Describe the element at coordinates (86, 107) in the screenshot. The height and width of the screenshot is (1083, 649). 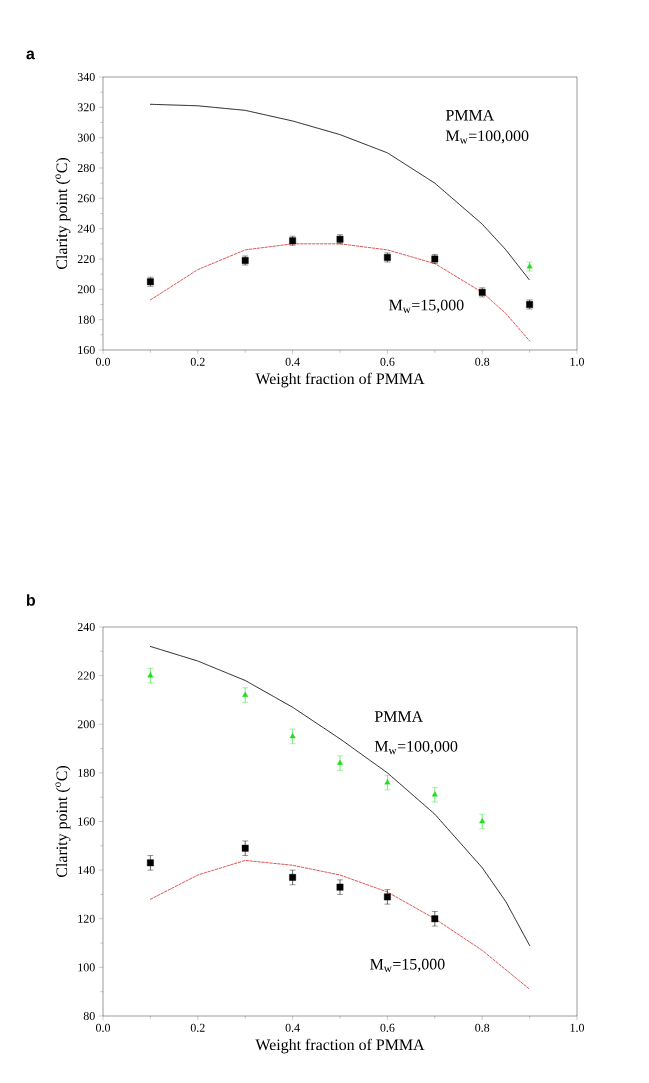
I see `y-tick-label: 320` at that location.